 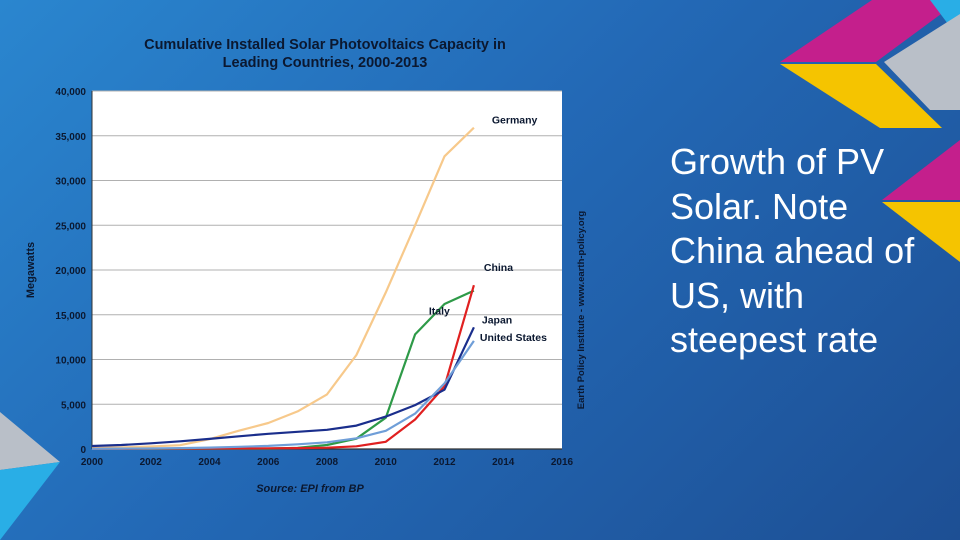 What do you see at coordinates (562, 462) in the screenshot?
I see `x-tick-label: 2016` at bounding box center [562, 462].